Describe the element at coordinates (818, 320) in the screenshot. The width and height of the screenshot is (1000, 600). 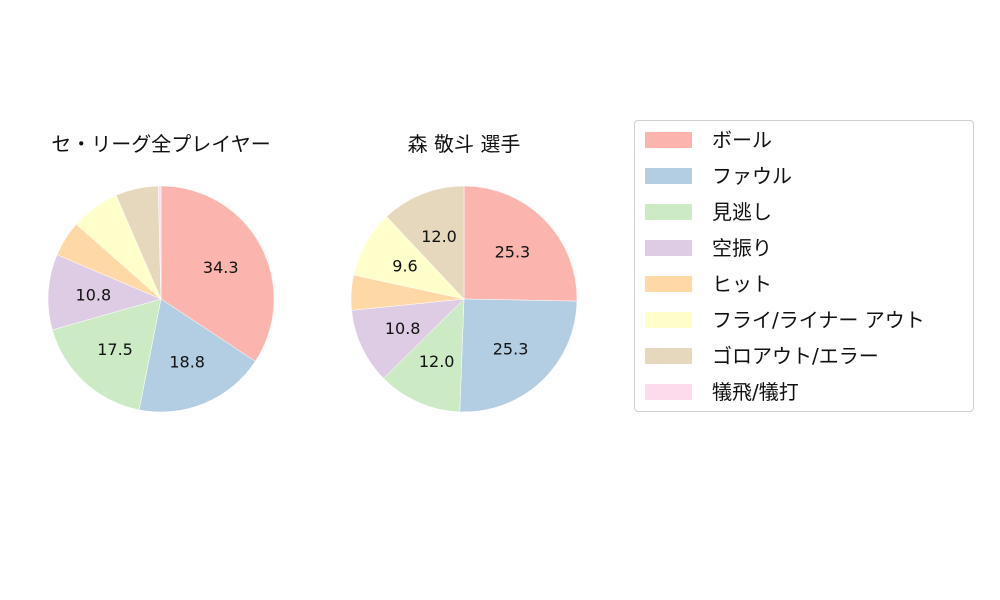
I see `legend-label: フライ/ライナー アウト` at that location.